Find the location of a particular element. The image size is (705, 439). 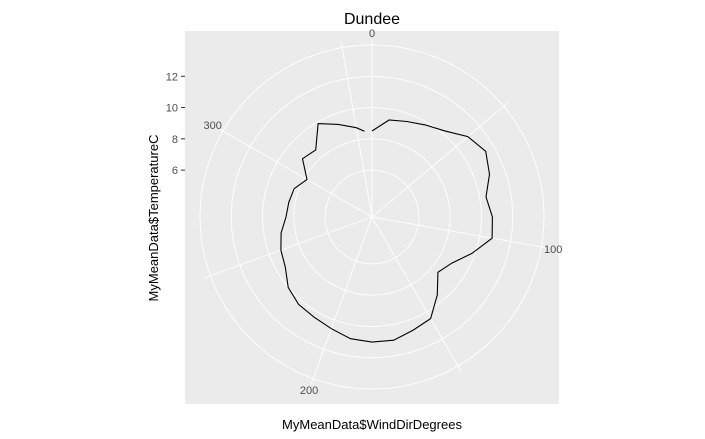

radius-tick-label-8: 8 is located at coordinates (175, 140).